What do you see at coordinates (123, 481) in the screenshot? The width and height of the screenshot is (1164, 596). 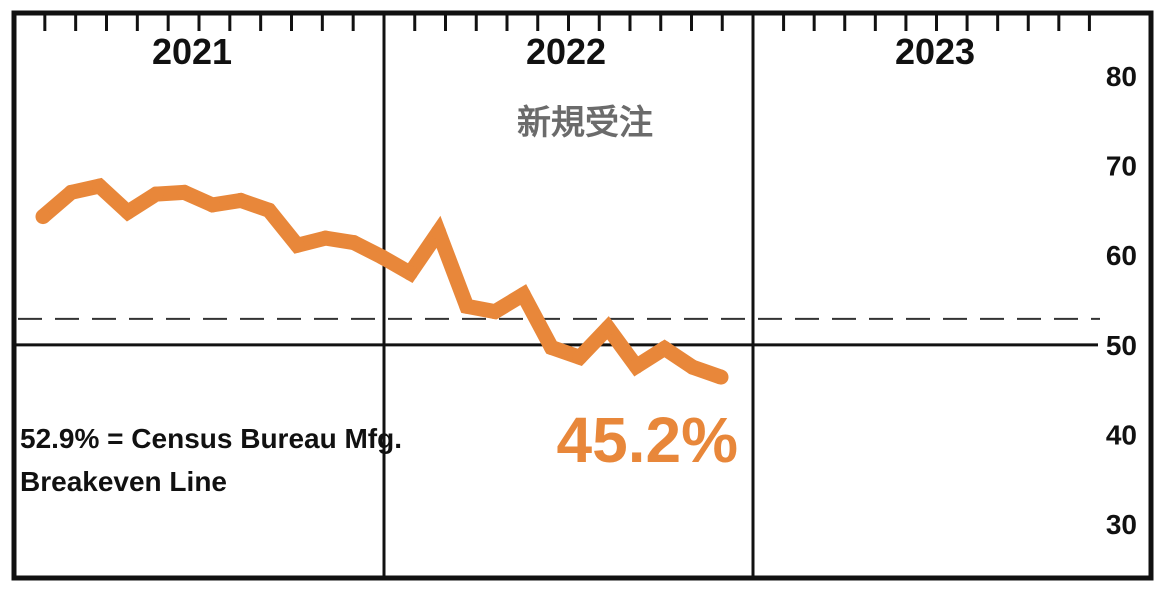 I see `breakeven-annotation-line-2: Breakeven Line` at bounding box center [123, 481].